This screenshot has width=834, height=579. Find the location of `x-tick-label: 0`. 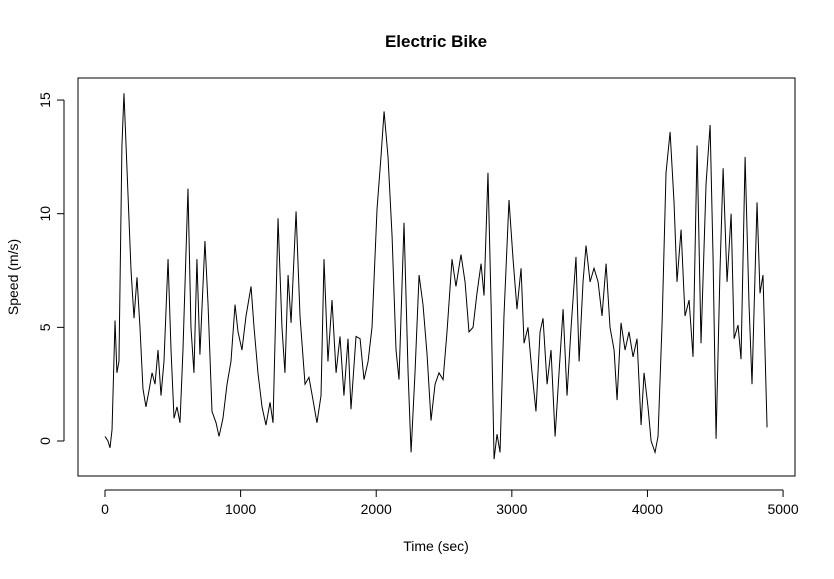

x-tick-label: 0 is located at coordinates (105, 509).